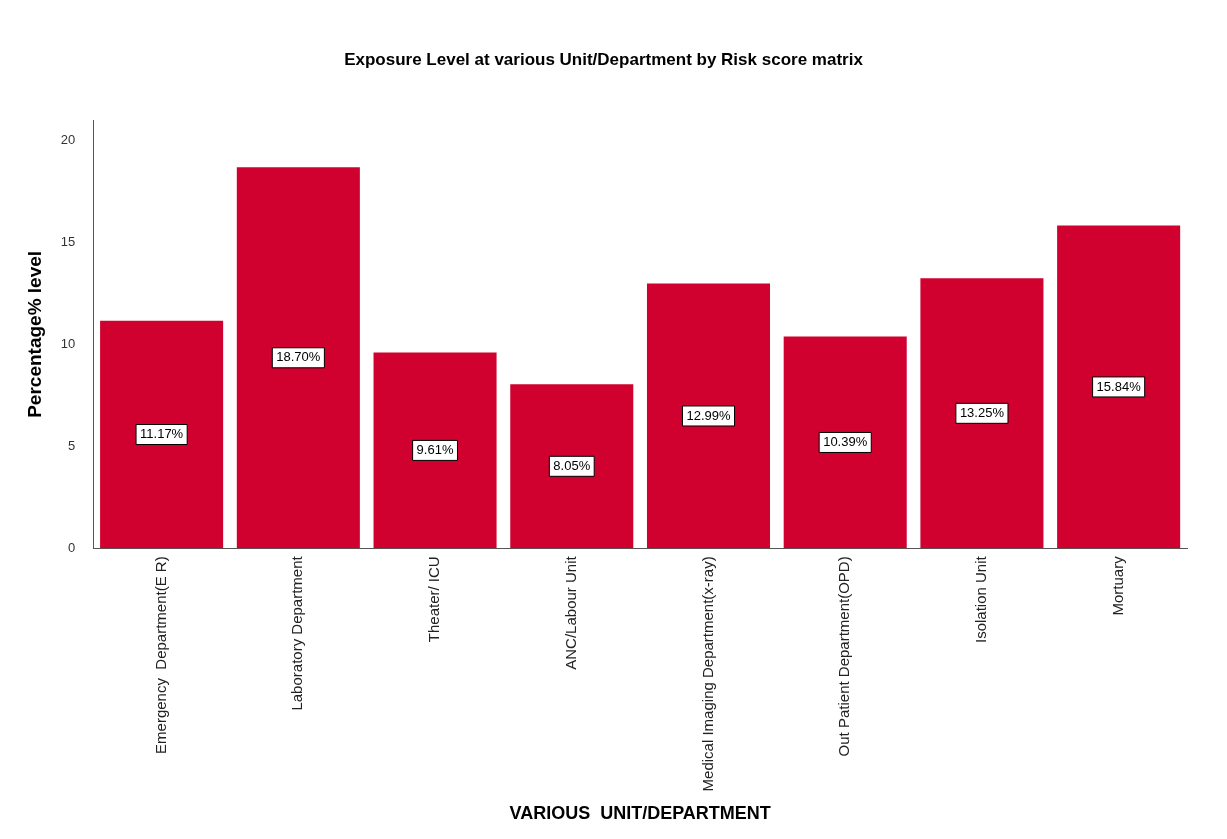 Image resolution: width=1227 pixels, height=839 pixels. What do you see at coordinates (160, 655) in the screenshot?
I see `x-tick-label: Emergency Department(E R)` at bounding box center [160, 655].